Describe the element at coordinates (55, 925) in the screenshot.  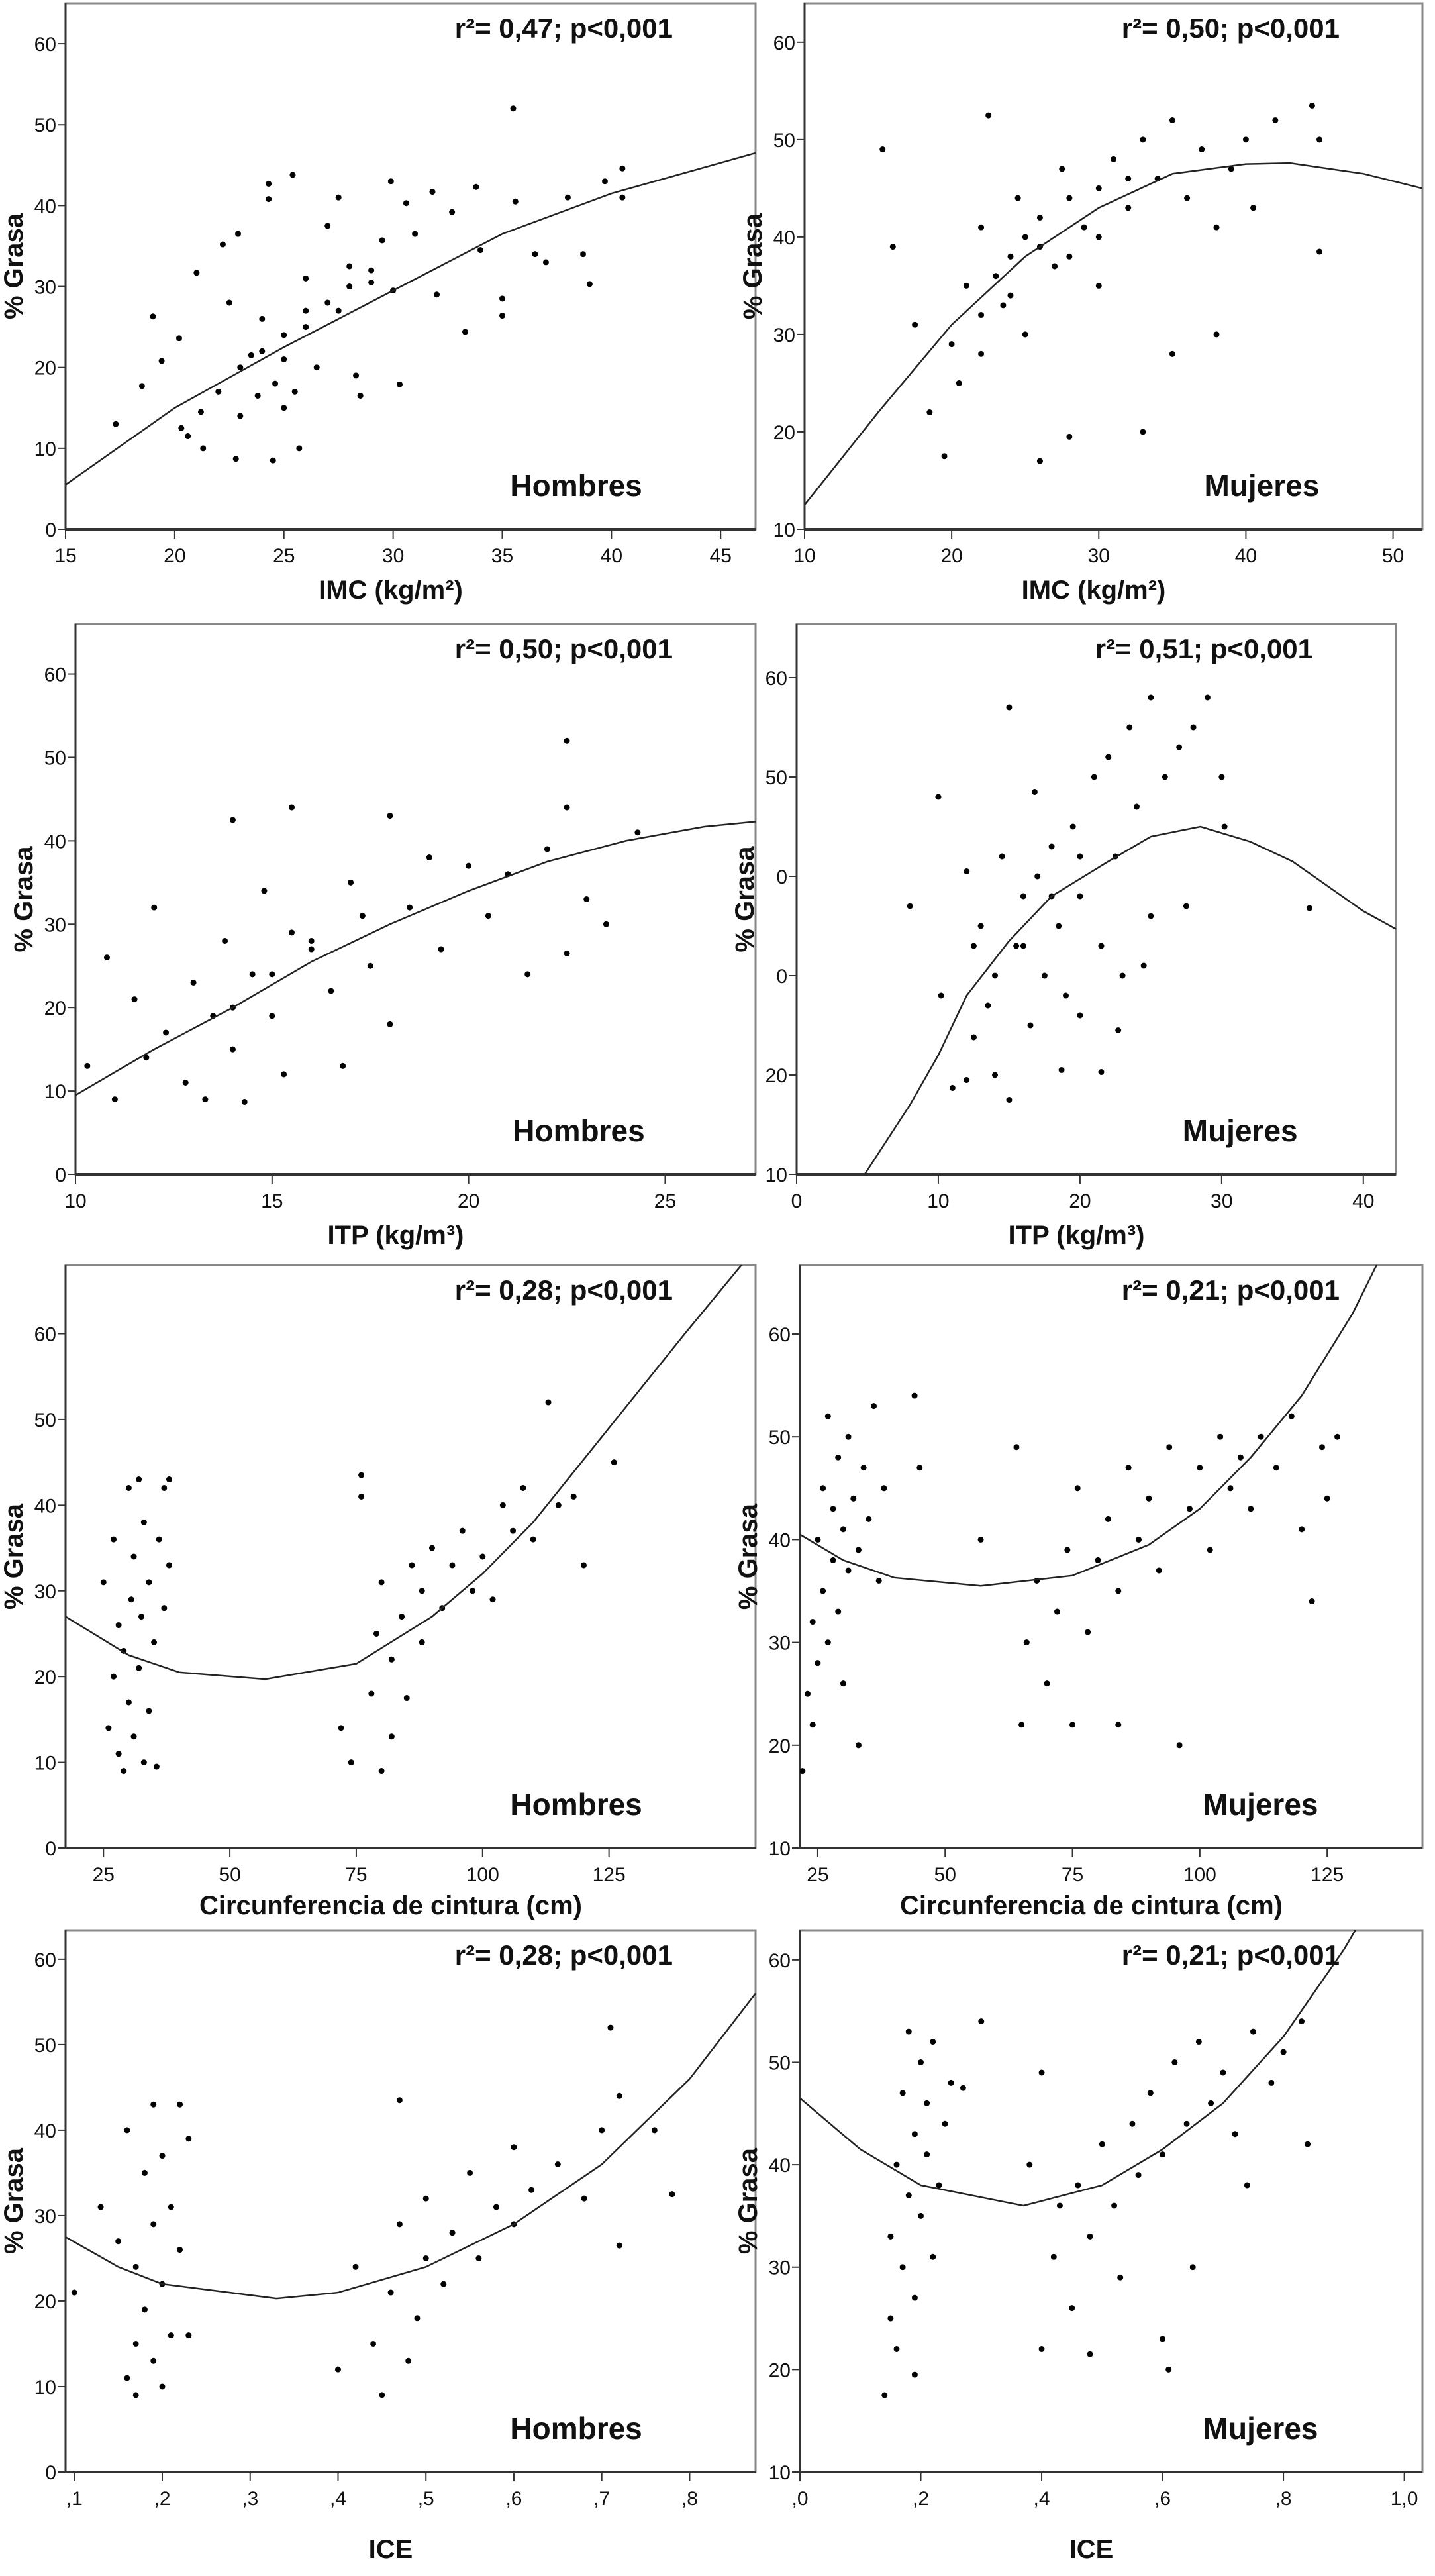
I see `y-tick-label: 30` at that location.